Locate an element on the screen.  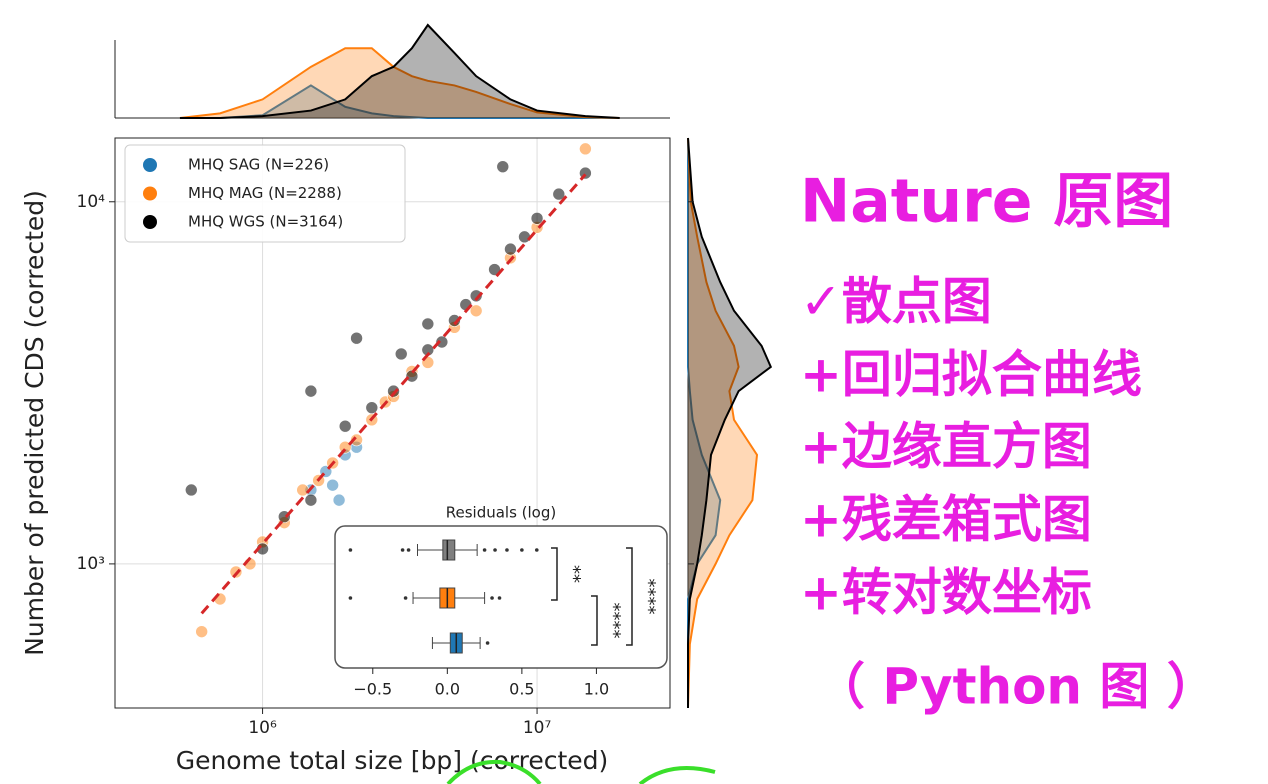
side-text: +回归拟合曲线 is located at coordinates (971, 375).